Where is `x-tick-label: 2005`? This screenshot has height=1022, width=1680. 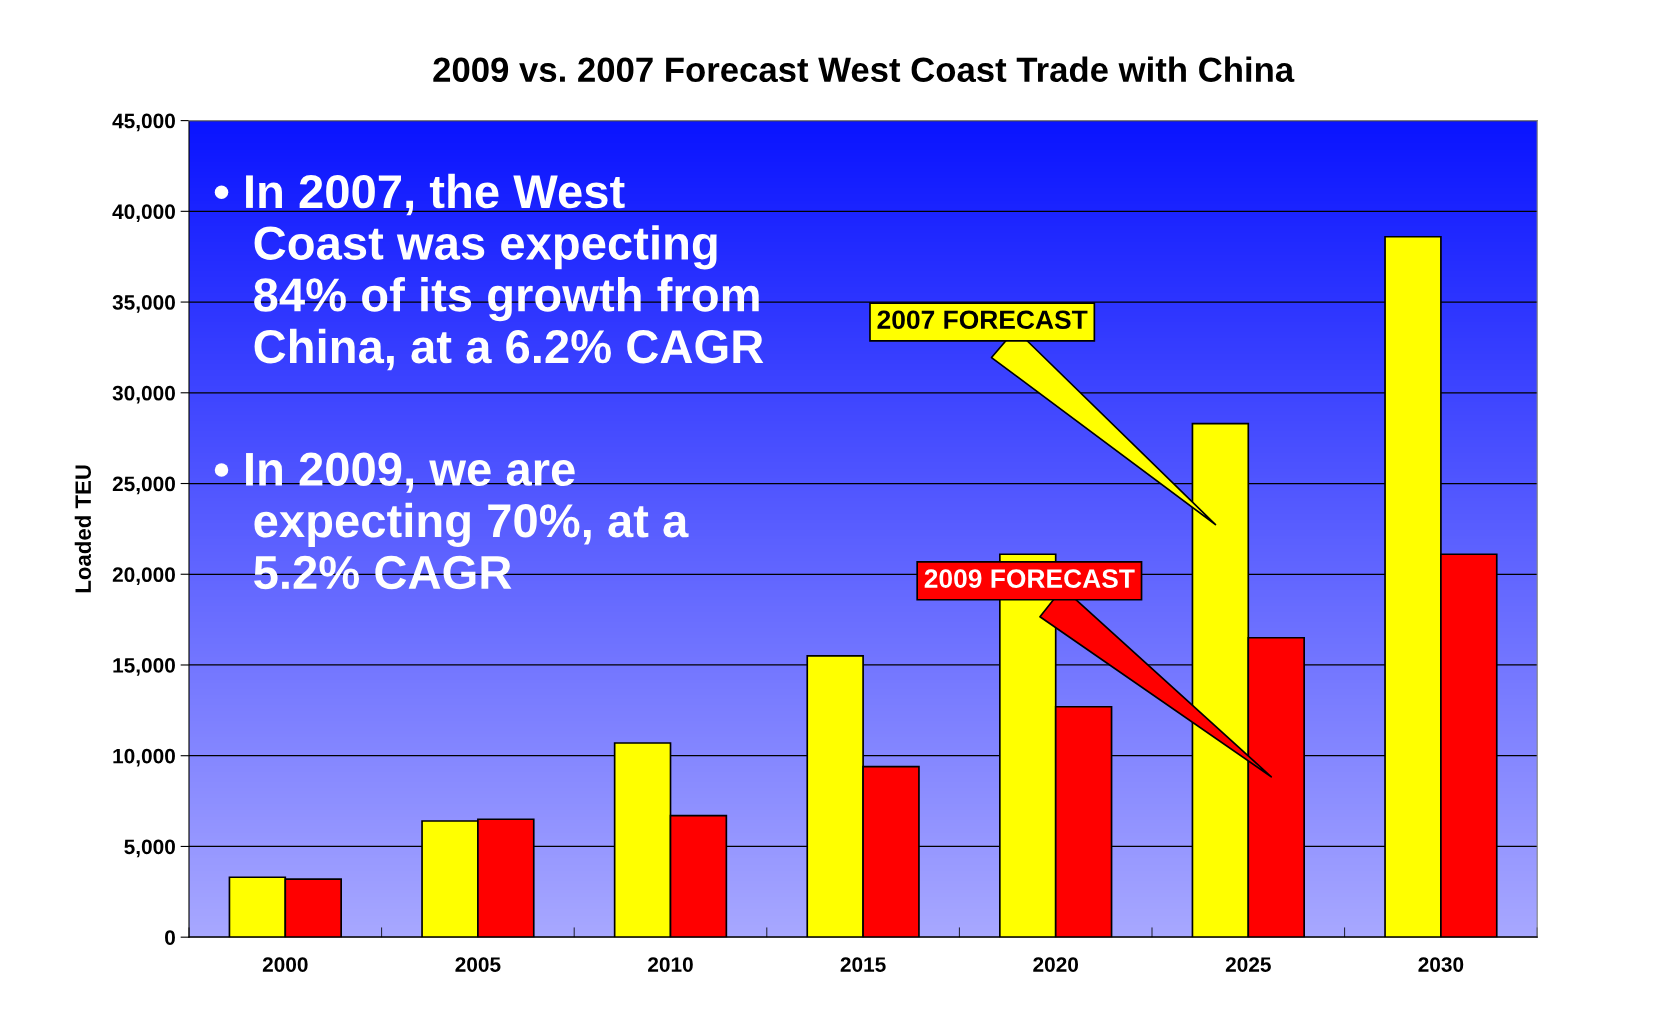
x-tick-label: 2005 is located at coordinates (478, 964).